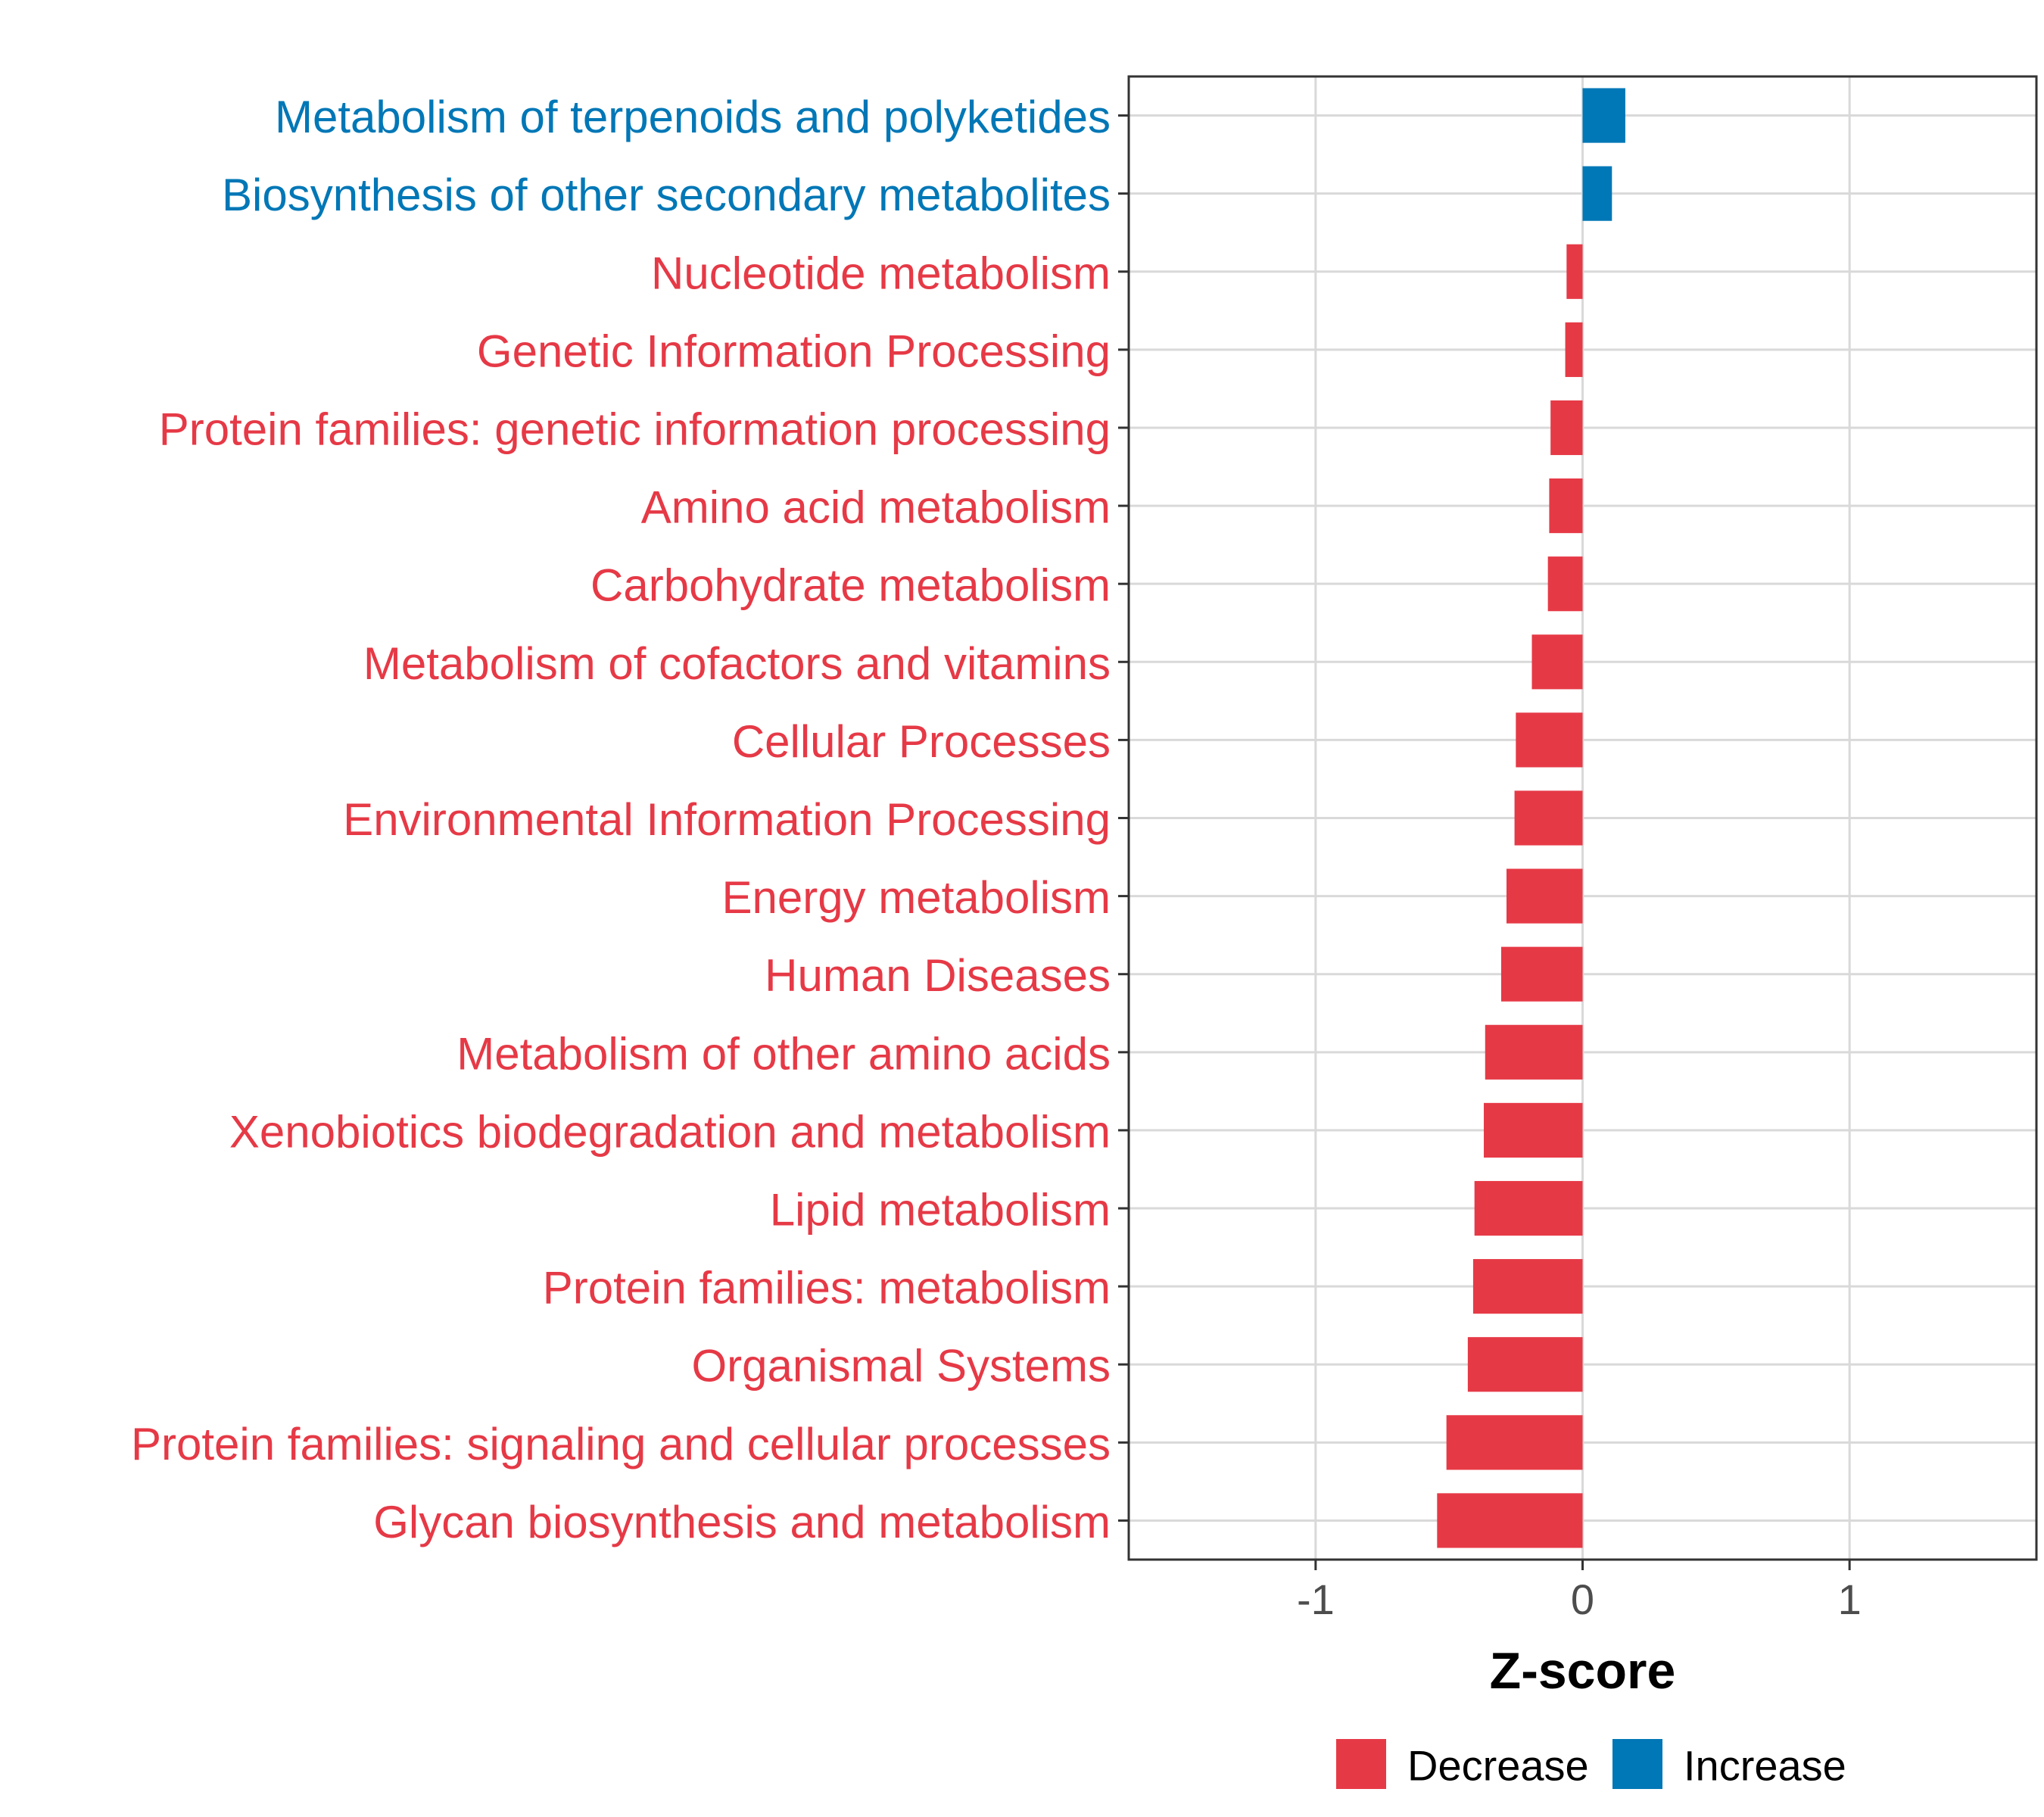  I want to click on legend-swatch-decrease, so click(1361, 1764).